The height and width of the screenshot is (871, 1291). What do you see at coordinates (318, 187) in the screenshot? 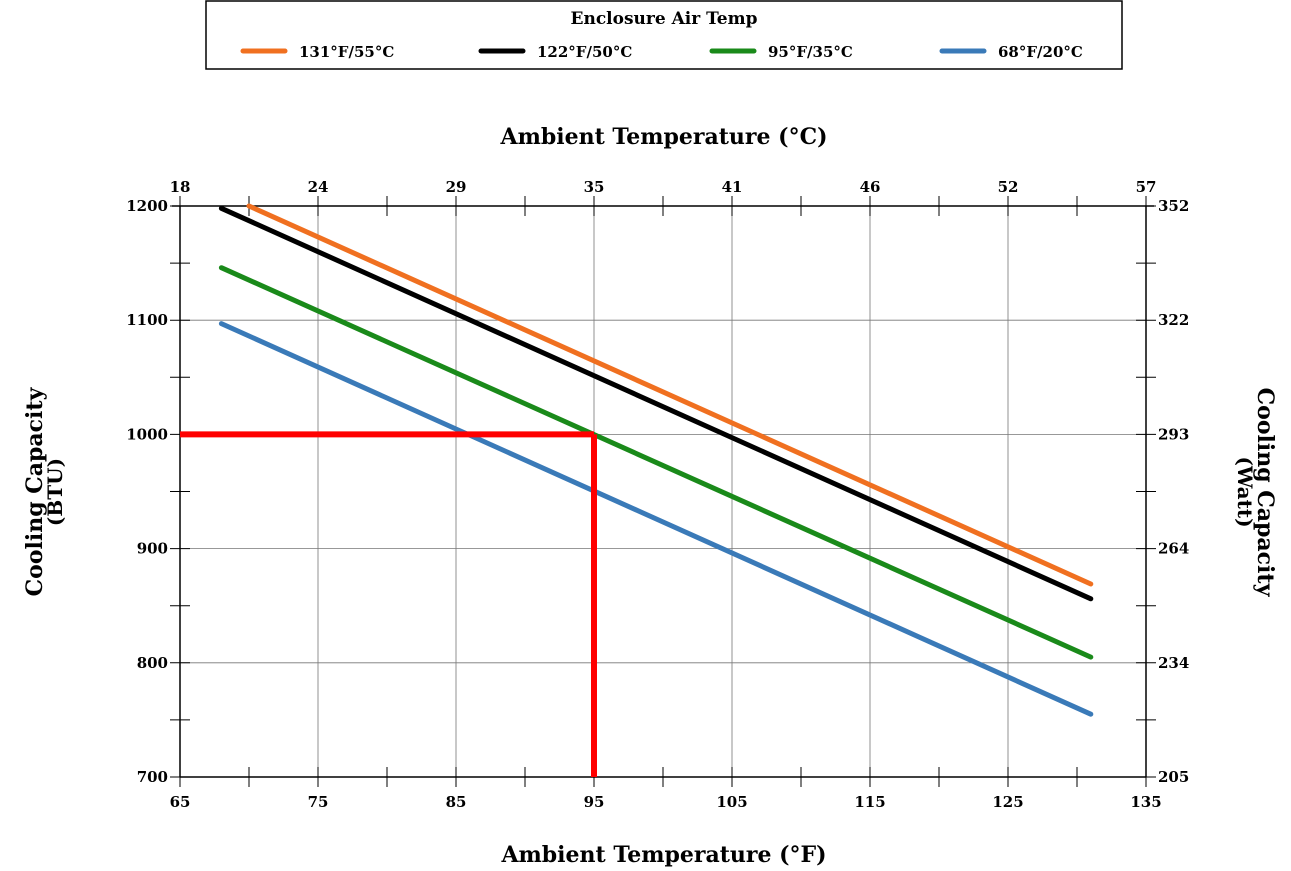
I see `top-tick-label: 24` at bounding box center [318, 187].